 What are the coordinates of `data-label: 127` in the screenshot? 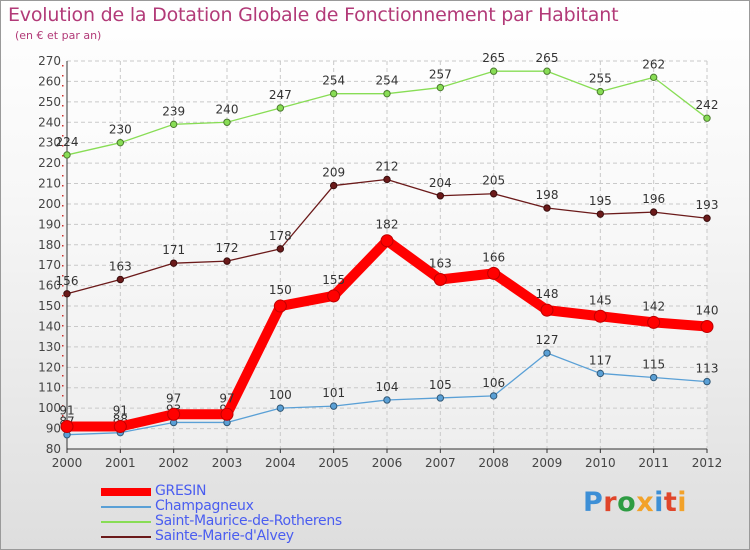 It's located at (547, 340).